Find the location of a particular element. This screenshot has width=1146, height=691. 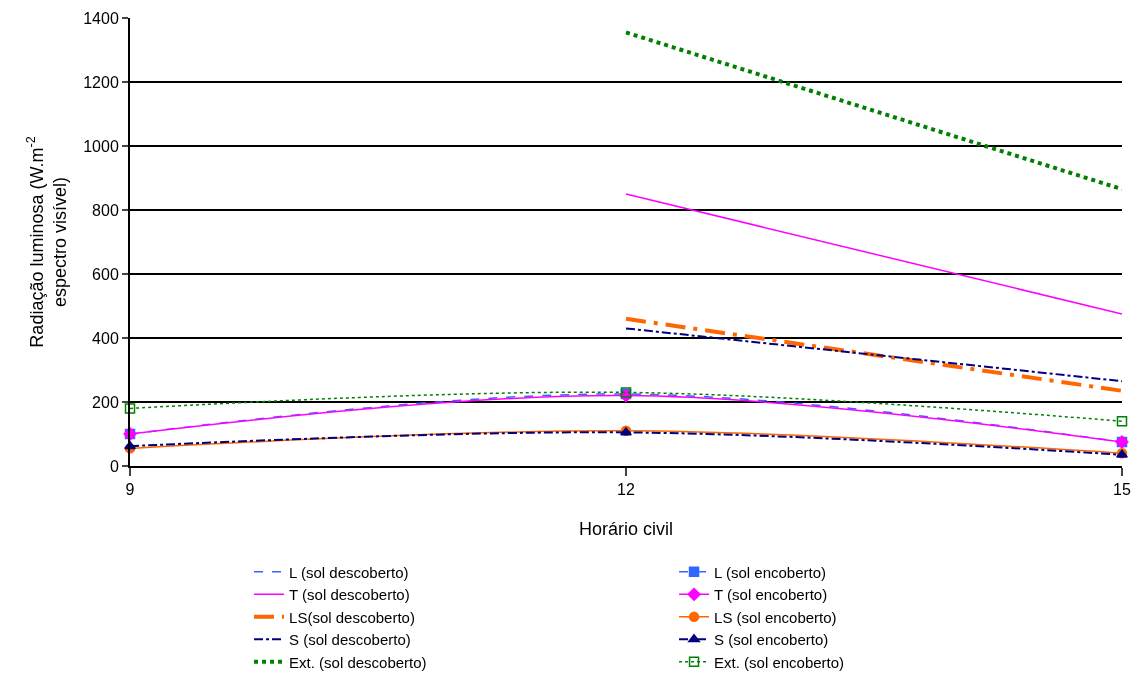

y-tick-label: 1200 is located at coordinates (101, 82).